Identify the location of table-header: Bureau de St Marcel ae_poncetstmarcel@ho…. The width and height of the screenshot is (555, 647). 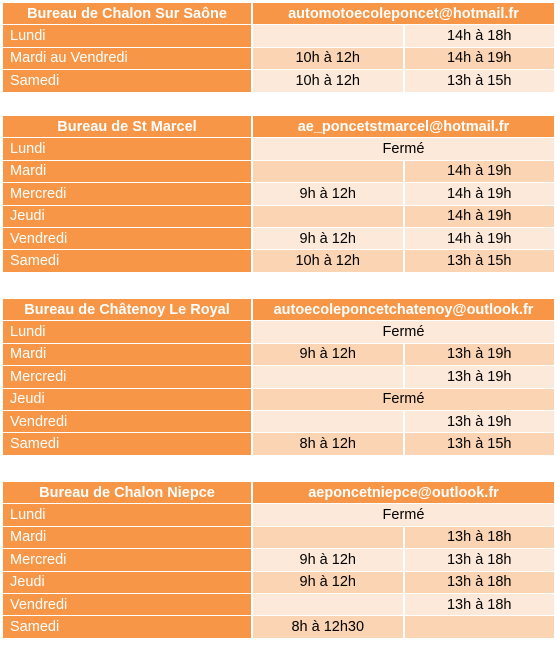
(278, 127).